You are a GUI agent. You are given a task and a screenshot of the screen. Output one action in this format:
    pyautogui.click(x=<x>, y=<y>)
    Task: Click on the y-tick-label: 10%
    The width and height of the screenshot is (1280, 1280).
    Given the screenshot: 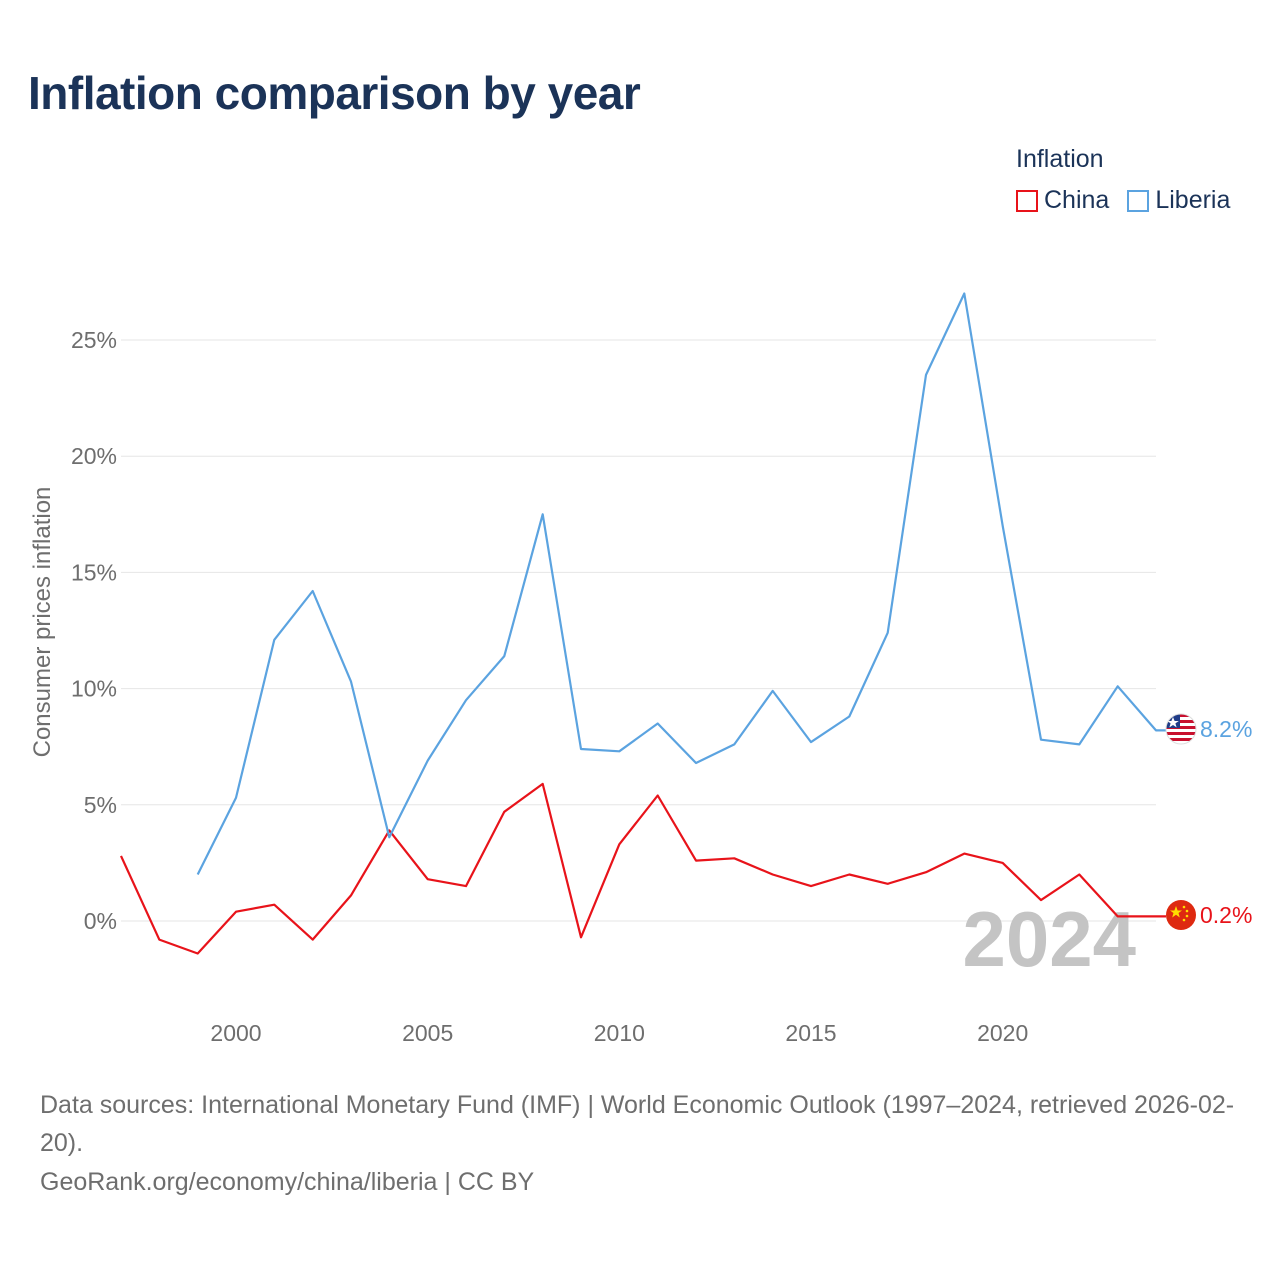 What is the action you would take?
    pyautogui.click(x=94, y=689)
    